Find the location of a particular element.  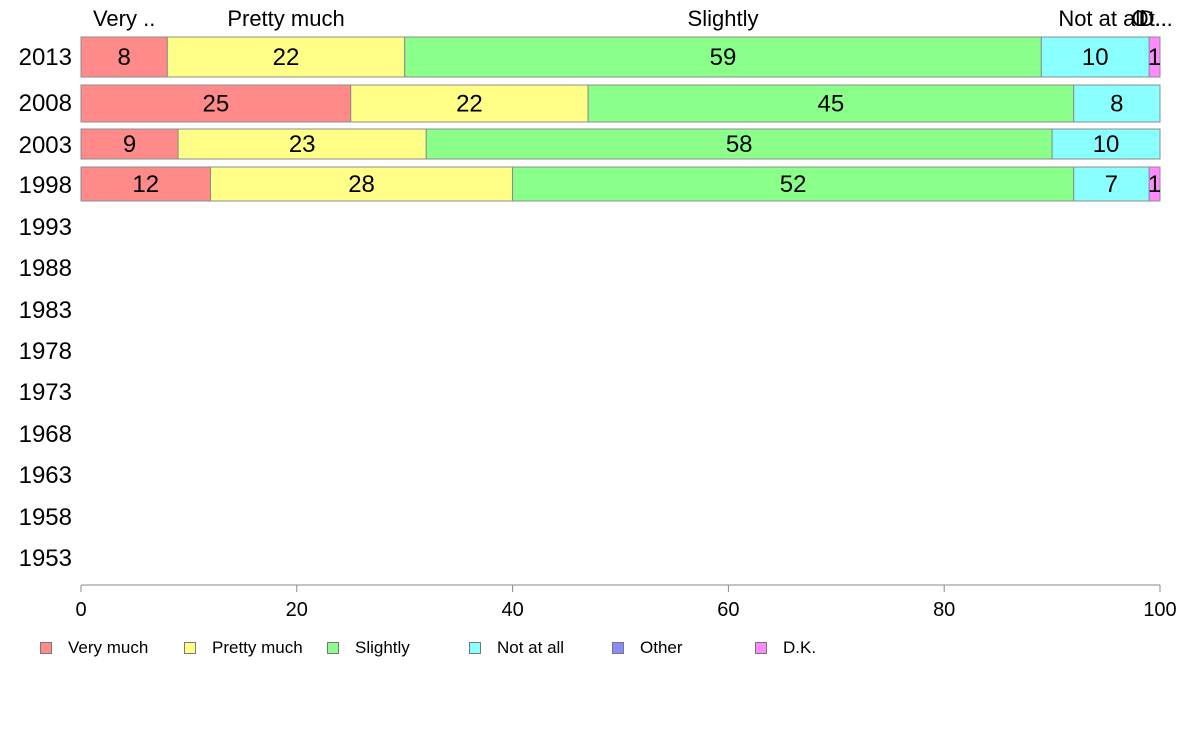

data-label-2003-0: 9 is located at coordinates (129, 144).